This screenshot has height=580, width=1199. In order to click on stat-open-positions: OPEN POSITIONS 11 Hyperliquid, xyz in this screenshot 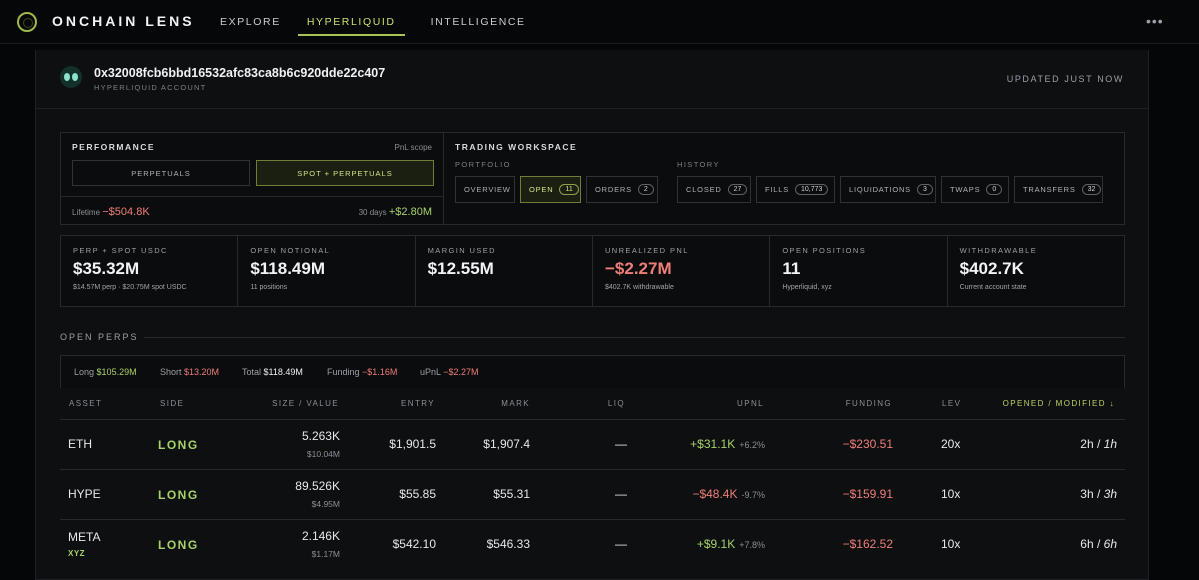, I will do `click(859, 271)`.